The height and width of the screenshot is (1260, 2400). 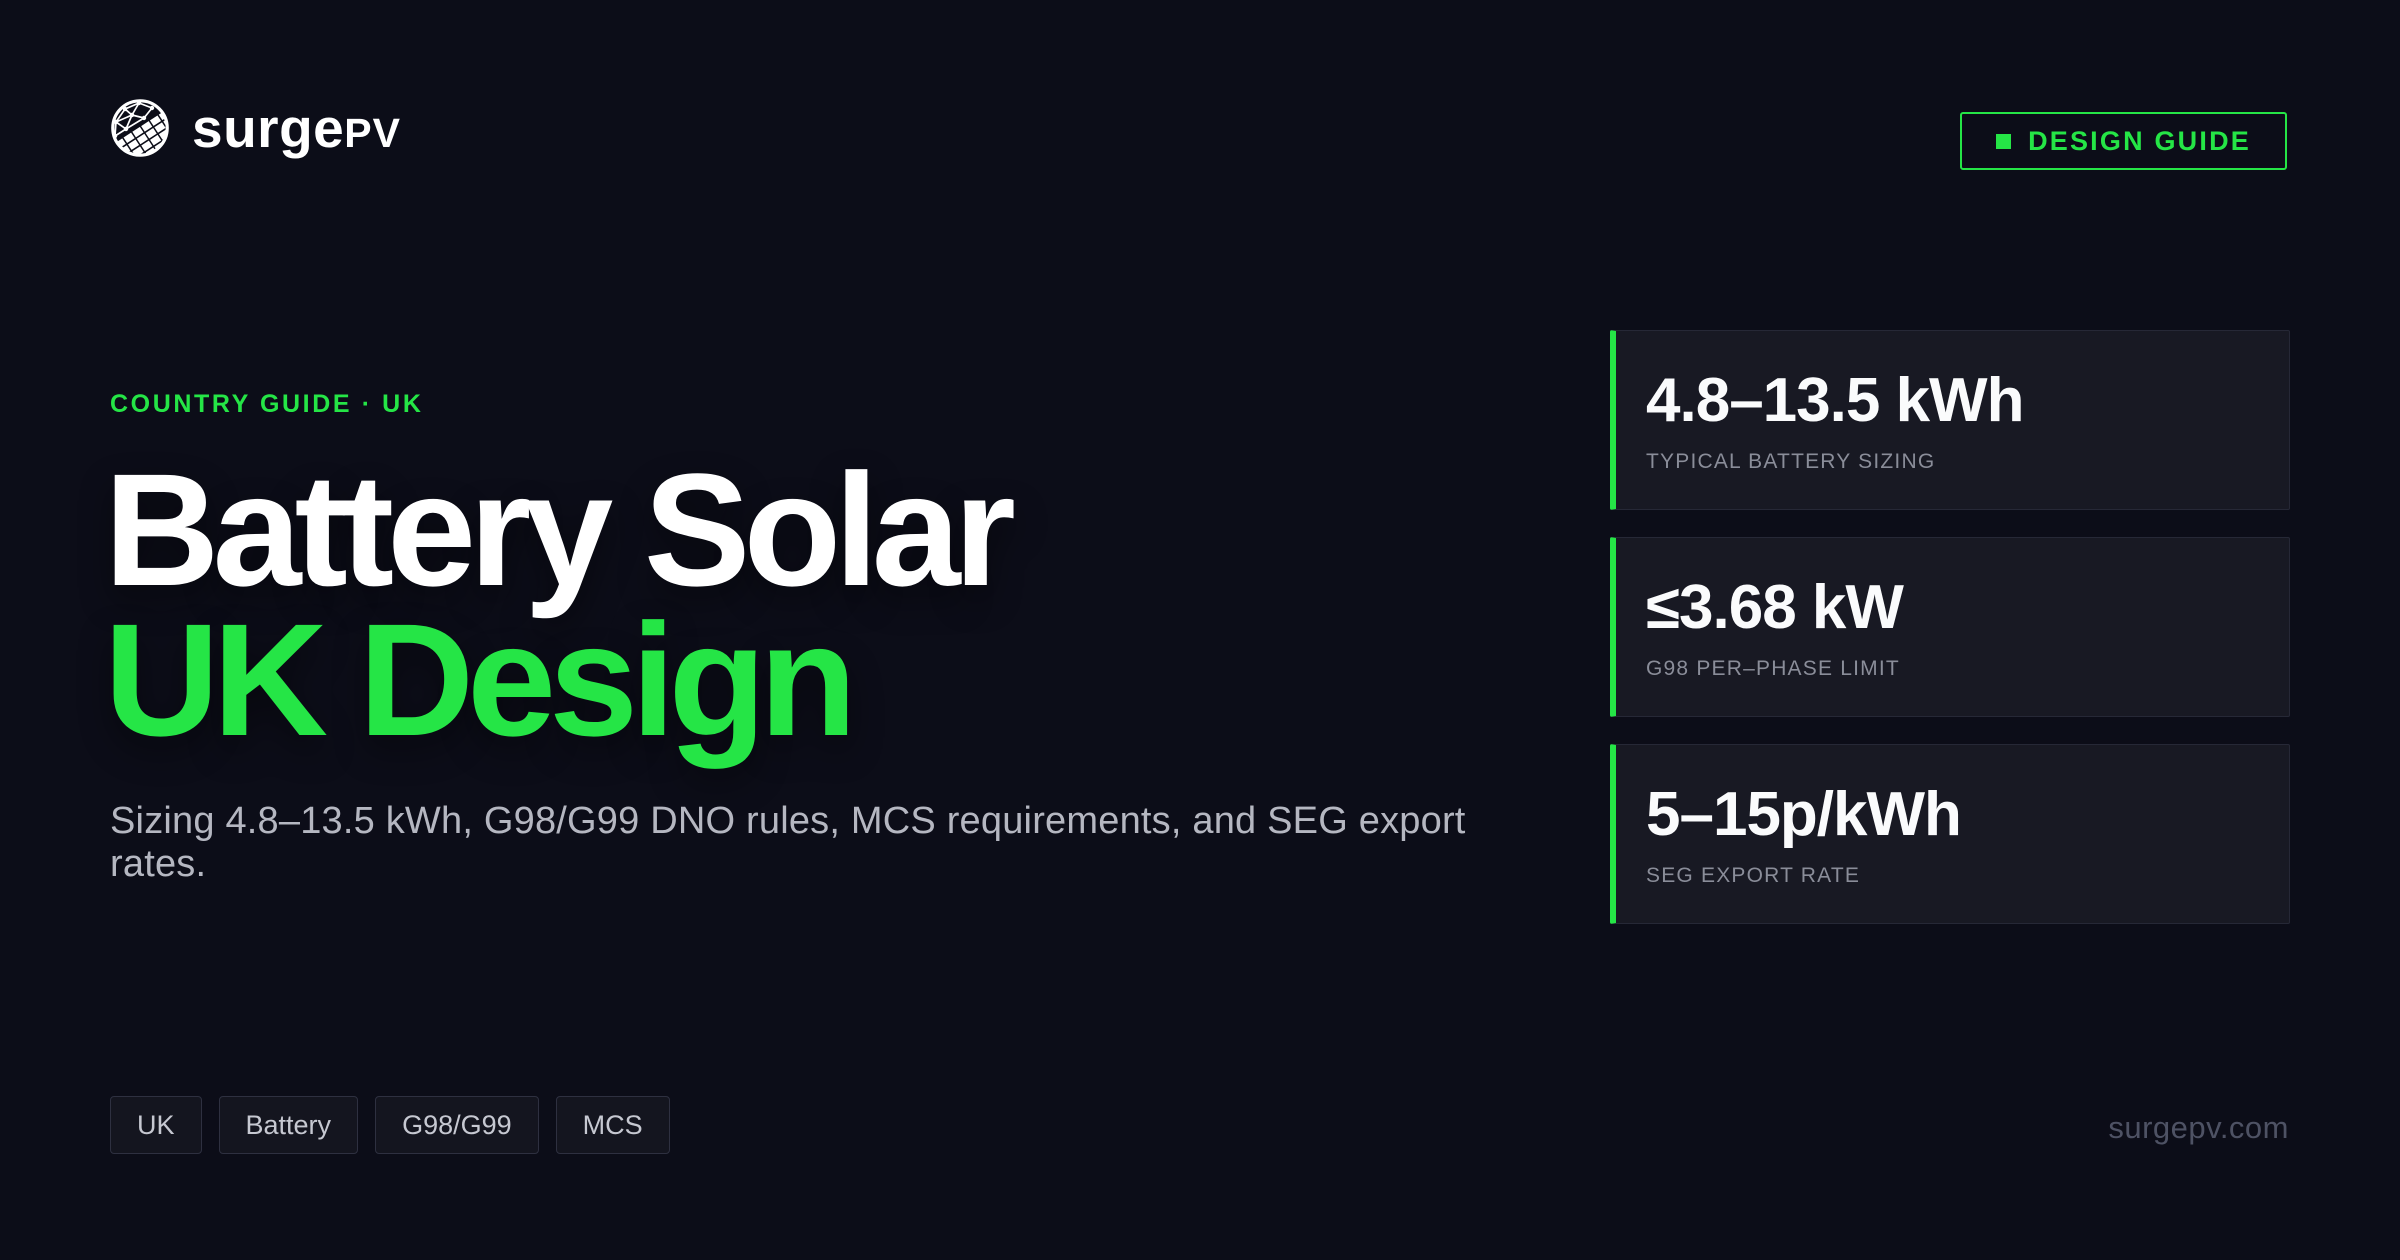 What do you see at coordinates (1753, 876) in the screenshot?
I see `stat-label: SEG EXPORT RATE` at bounding box center [1753, 876].